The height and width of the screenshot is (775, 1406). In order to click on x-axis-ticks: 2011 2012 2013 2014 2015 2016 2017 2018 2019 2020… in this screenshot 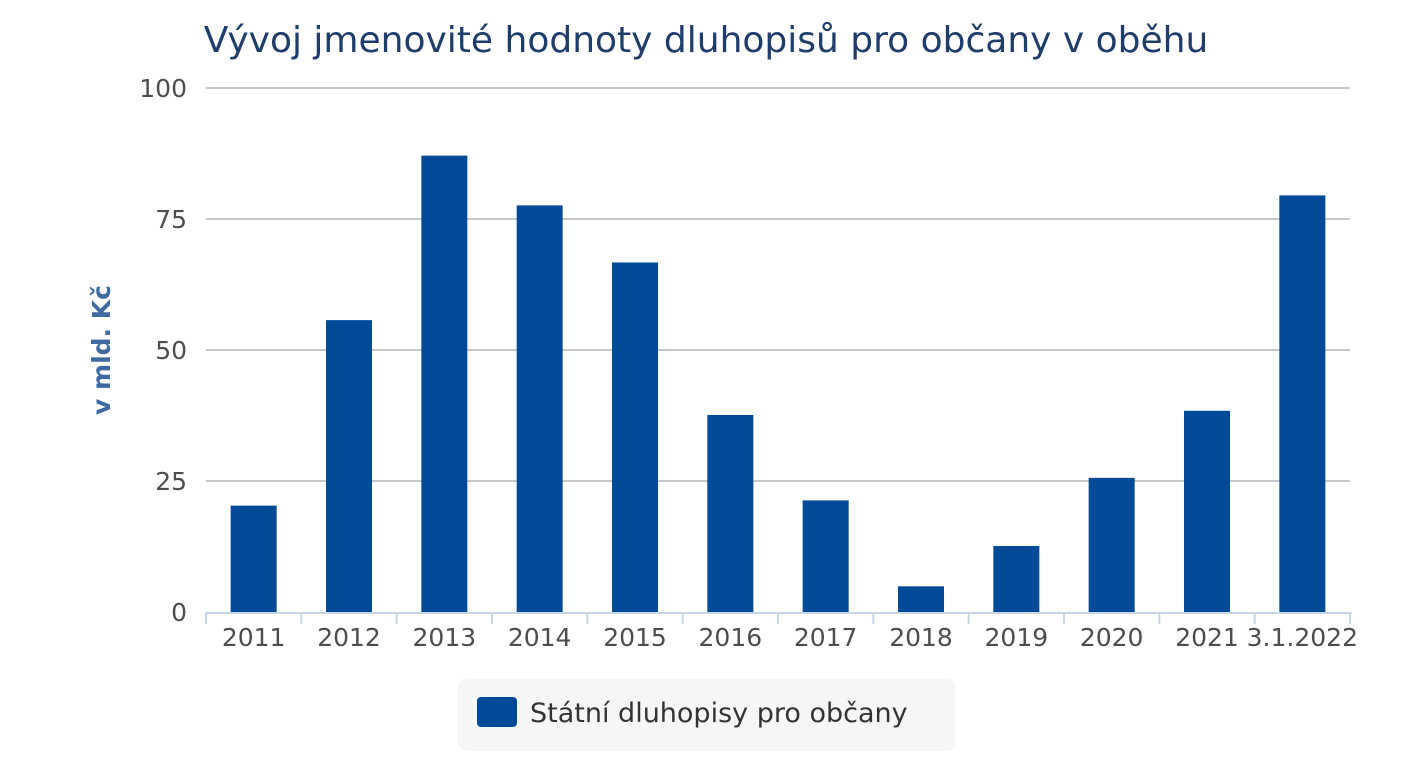, I will do `click(790, 637)`.